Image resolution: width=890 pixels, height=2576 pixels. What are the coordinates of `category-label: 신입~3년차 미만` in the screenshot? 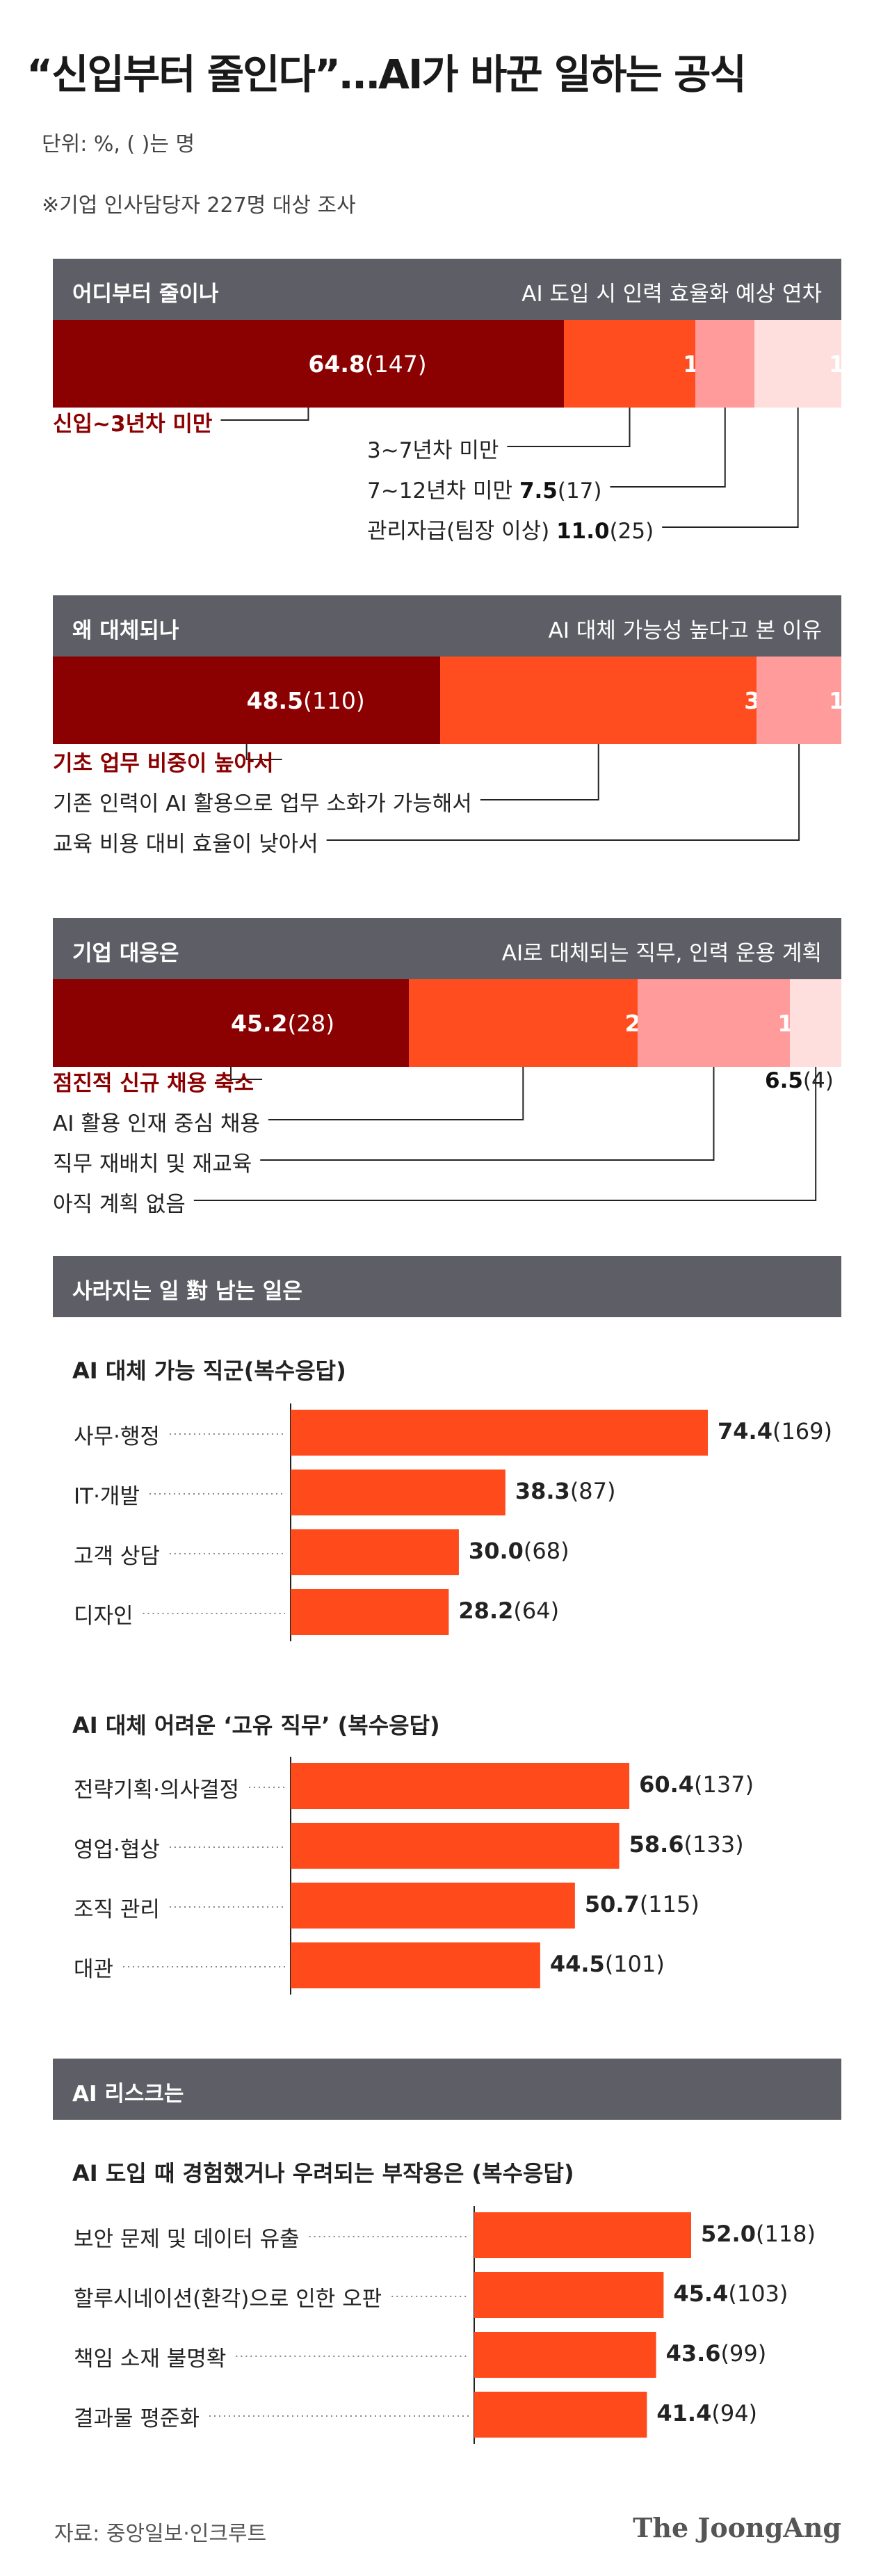 It's located at (133, 424).